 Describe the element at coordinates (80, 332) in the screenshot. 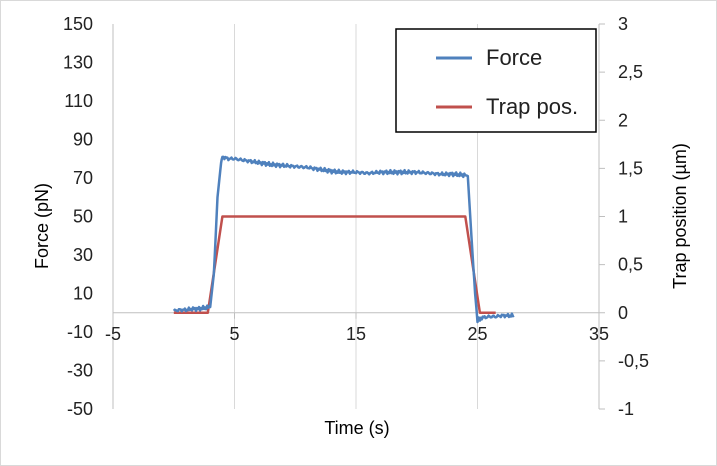

I see `y-tick-label: -10` at that location.